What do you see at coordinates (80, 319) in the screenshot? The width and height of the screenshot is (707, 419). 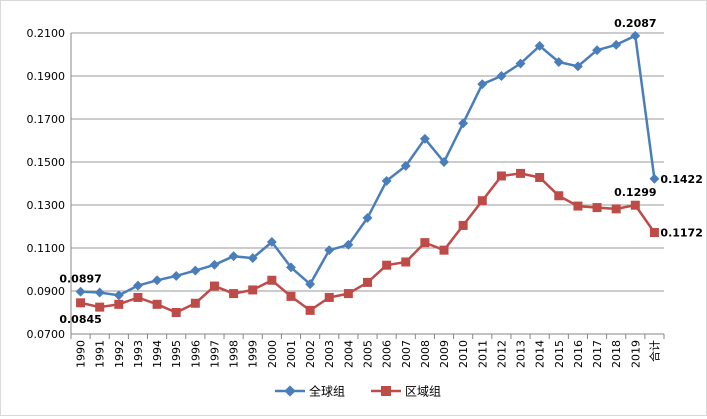 I see `data-label: 0.0845` at bounding box center [80, 319].